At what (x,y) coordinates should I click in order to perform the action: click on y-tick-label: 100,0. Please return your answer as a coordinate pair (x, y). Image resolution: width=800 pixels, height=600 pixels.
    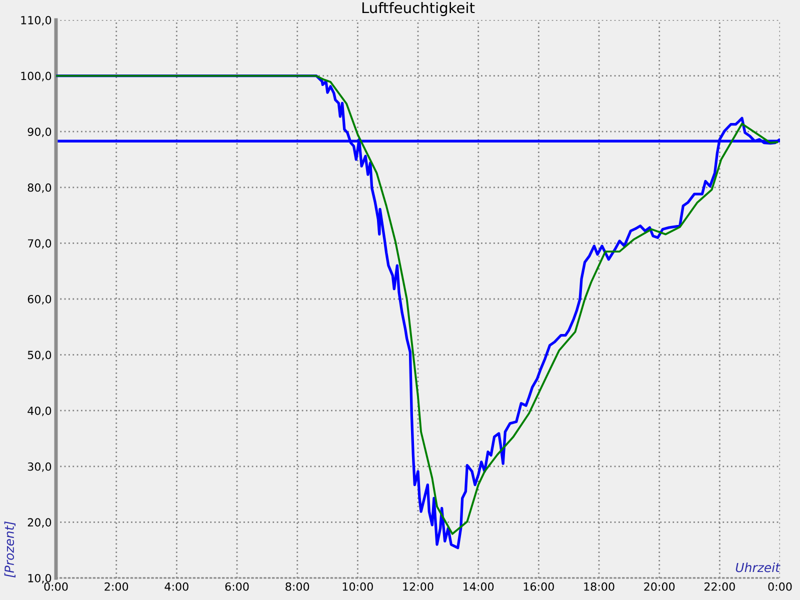
    Looking at the image, I should click on (36, 77).